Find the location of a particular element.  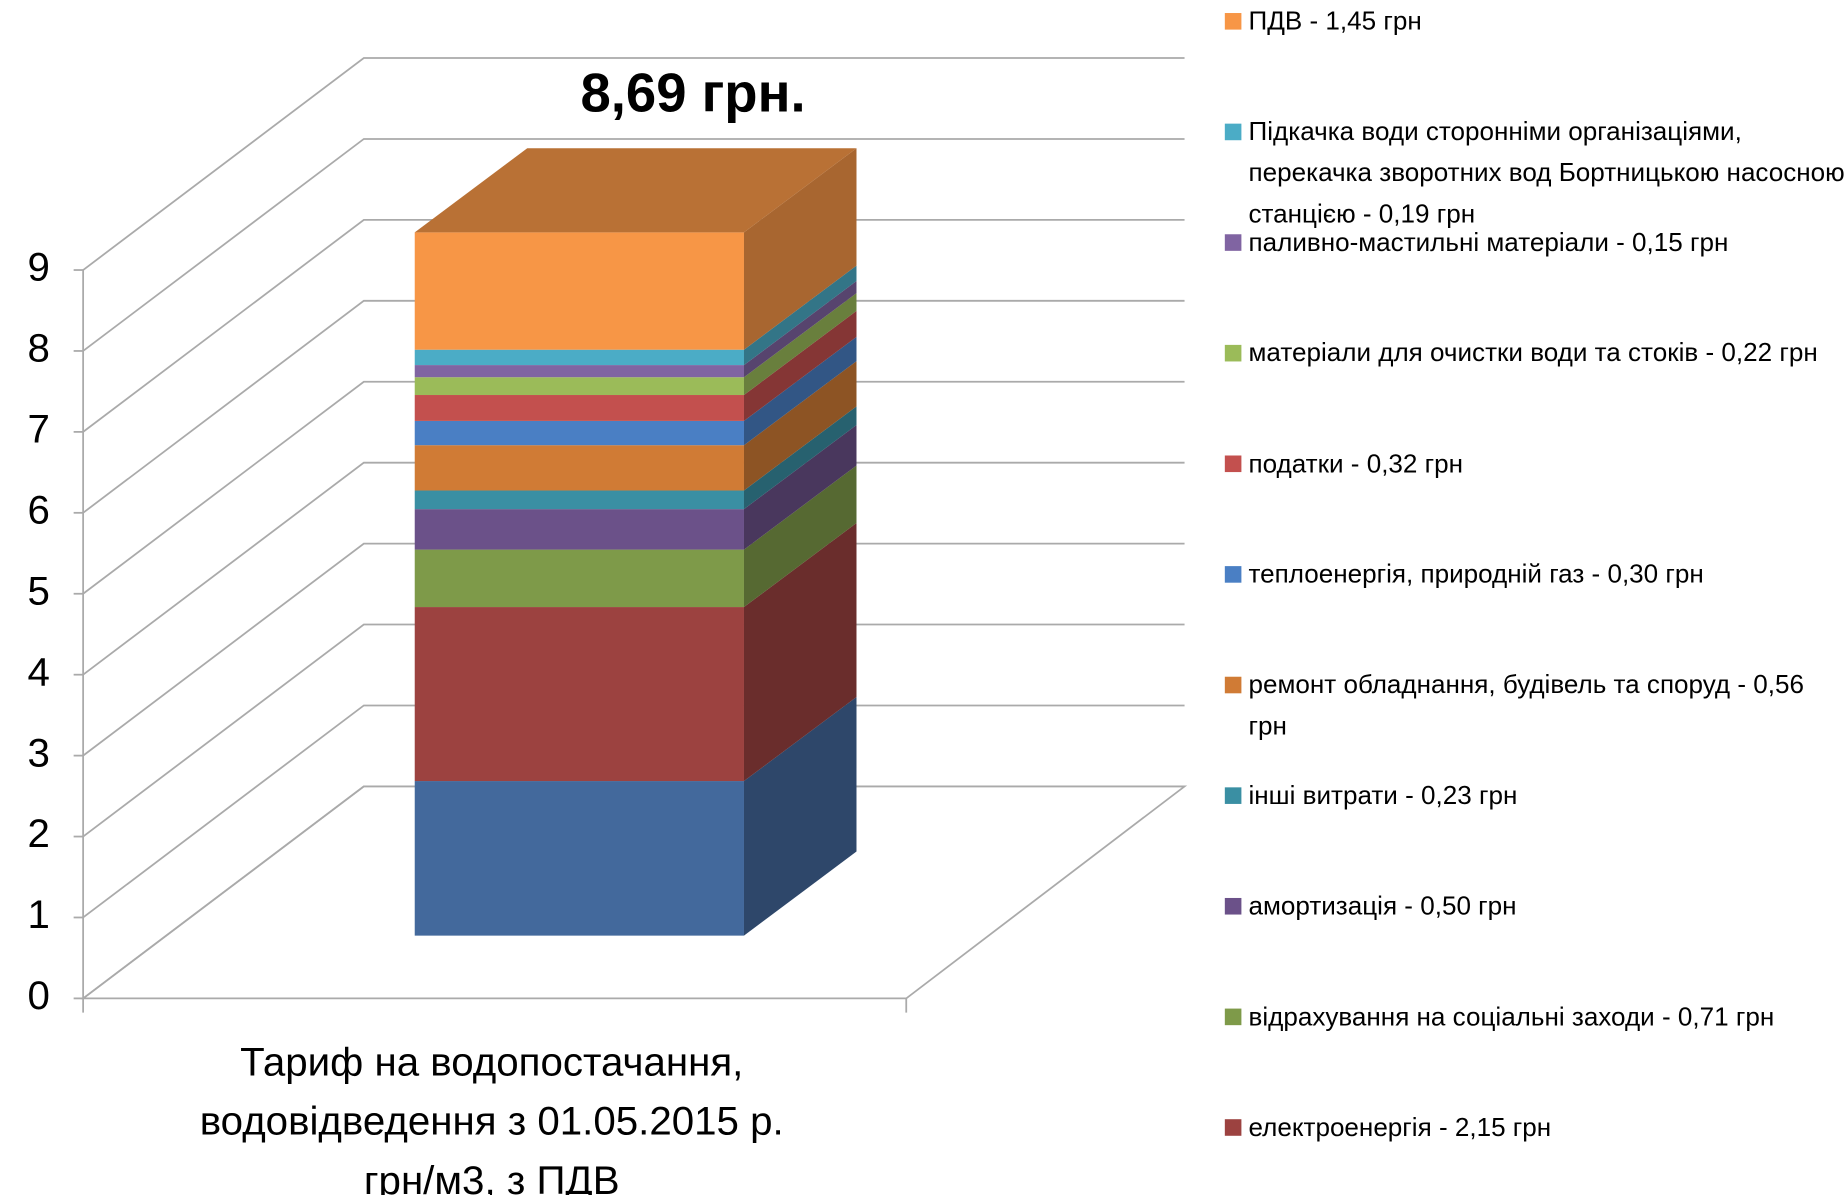

legend-label: електроенергія - 2,15 грн is located at coordinates (1400, 1127).